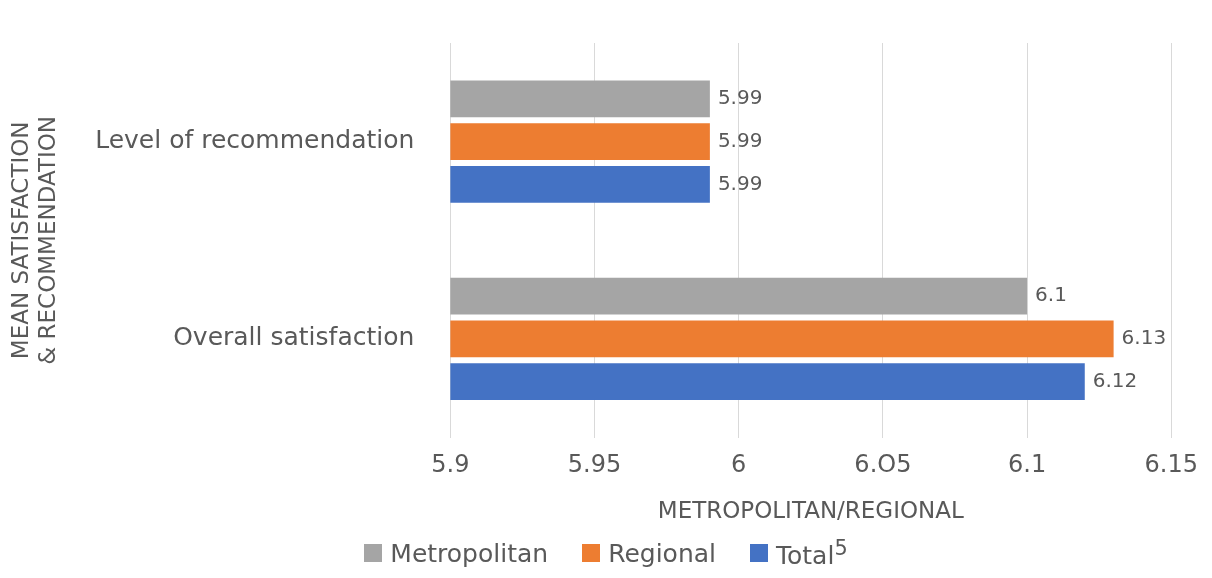  Describe the element at coordinates (33, 240) in the screenshot. I see `y-axis-title: MEAN SATISFACTION & RECOMMENDATION` at that location.